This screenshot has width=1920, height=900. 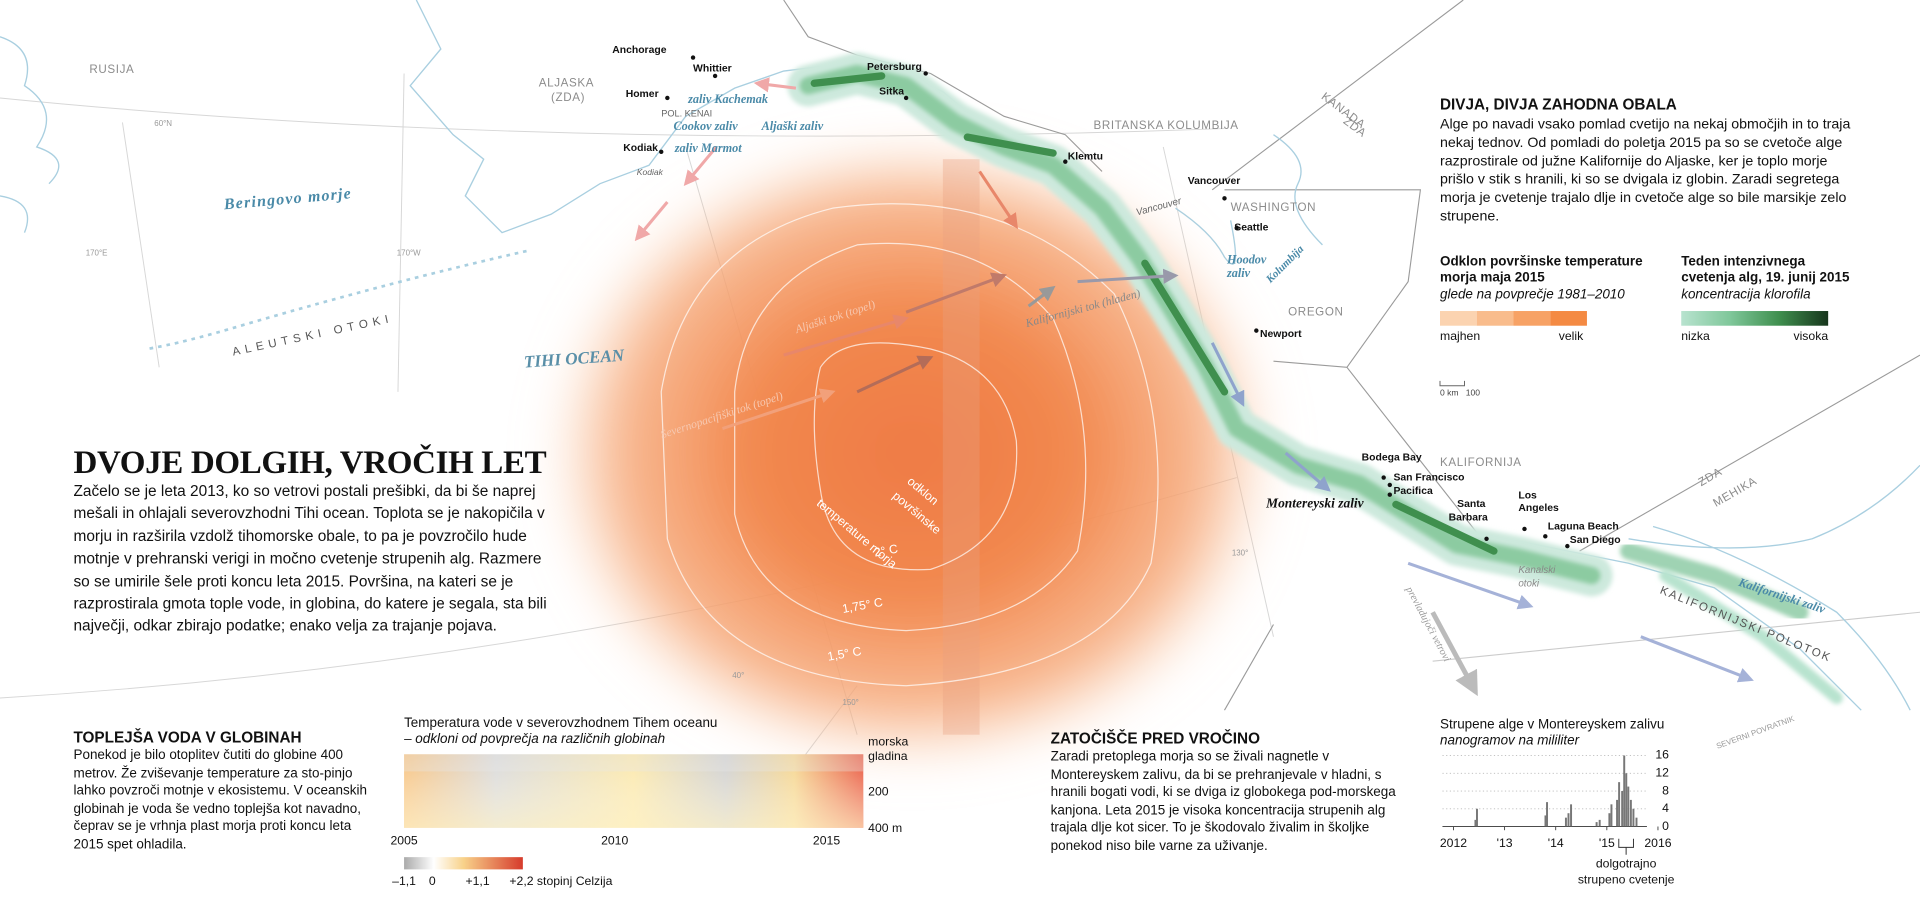 I want to click on water-label: Aljaški zaliv, so click(x=792, y=126).